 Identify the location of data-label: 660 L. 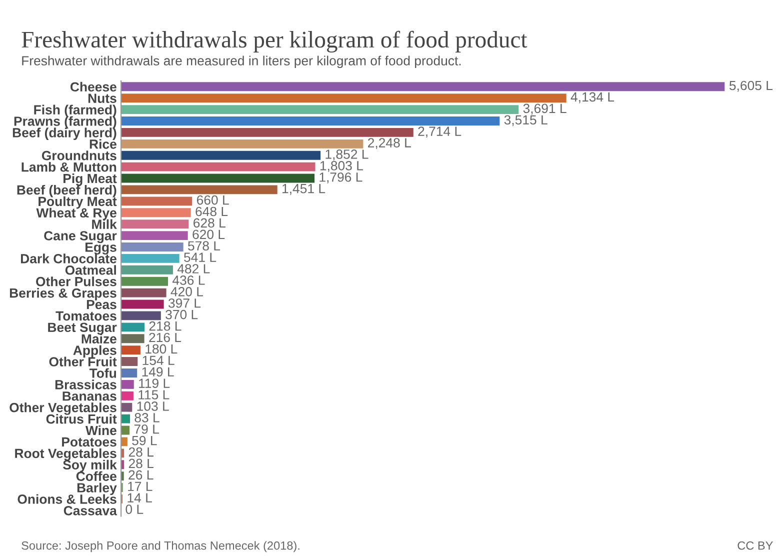
(212, 200).